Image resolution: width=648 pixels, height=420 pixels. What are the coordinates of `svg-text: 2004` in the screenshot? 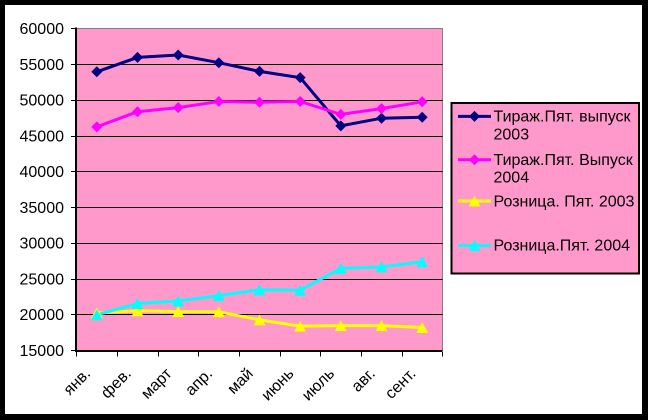 It's located at (512, 178).